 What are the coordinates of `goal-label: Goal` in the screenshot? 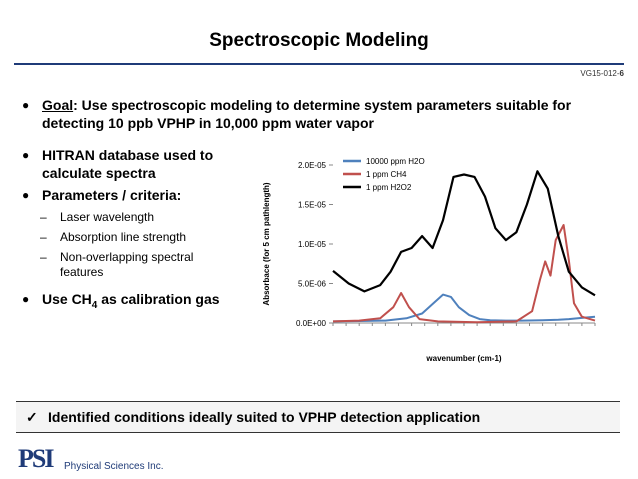 It's located at (58, 105).